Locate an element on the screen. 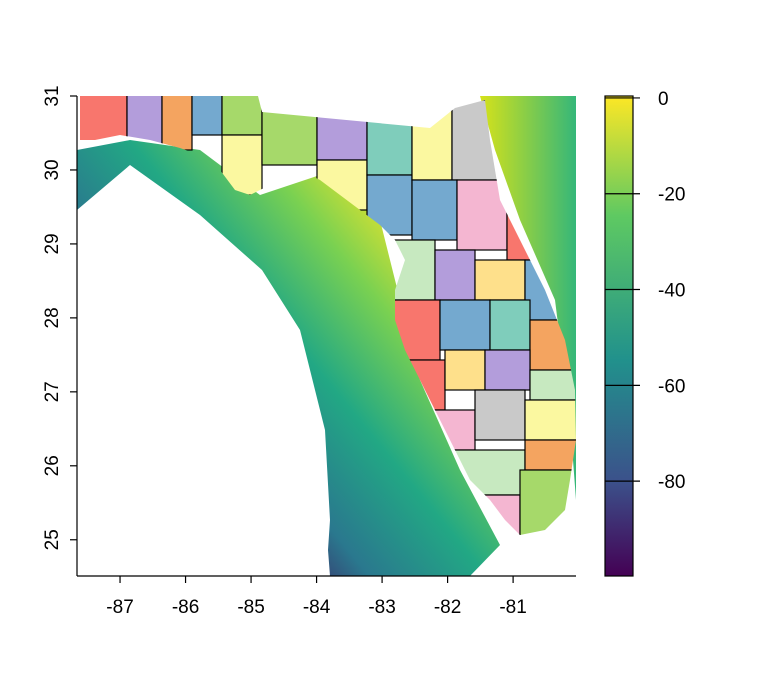  colorbar-tick-label: -40 is located at coordinates (671, 291).